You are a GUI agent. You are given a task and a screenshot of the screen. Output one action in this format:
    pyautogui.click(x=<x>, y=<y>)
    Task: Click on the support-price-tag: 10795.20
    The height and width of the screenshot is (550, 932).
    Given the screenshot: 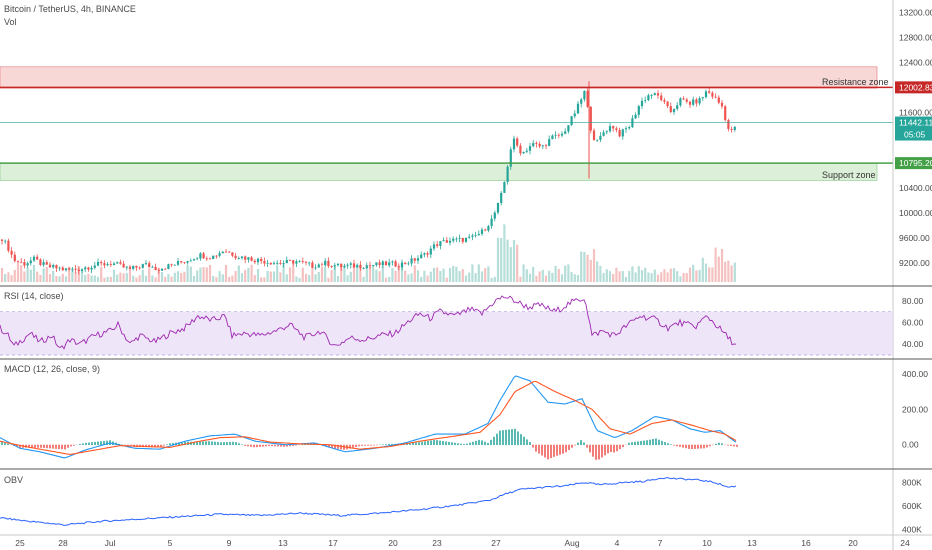 What is the action you would take?
    pyautogui.click(x=913, y=163)
    